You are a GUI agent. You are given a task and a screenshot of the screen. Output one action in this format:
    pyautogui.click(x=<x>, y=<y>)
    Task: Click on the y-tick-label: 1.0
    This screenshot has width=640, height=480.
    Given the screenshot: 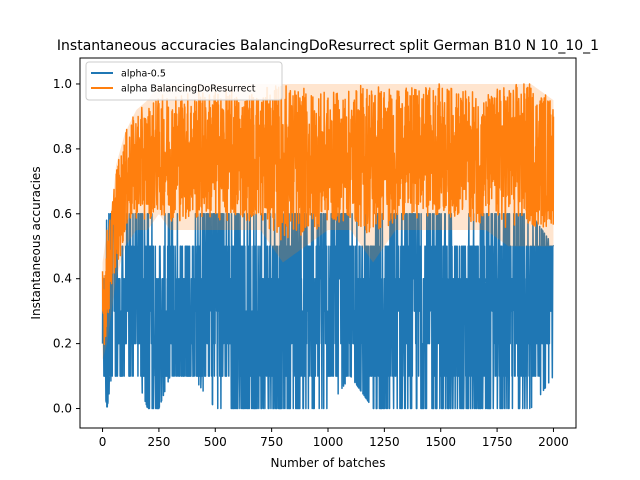 What is the action you would take?
    pyautogui.click(x=62, y=84)
    